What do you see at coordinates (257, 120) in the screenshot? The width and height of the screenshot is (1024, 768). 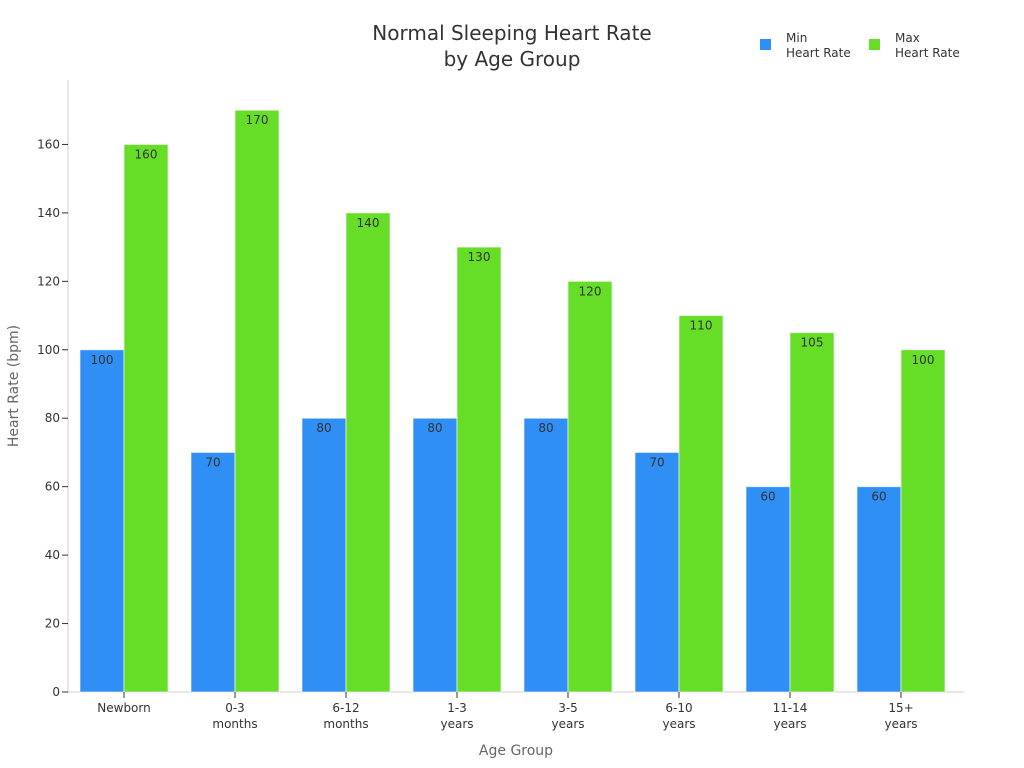 I see `data-label: 170` at bounding box center [257, 120].